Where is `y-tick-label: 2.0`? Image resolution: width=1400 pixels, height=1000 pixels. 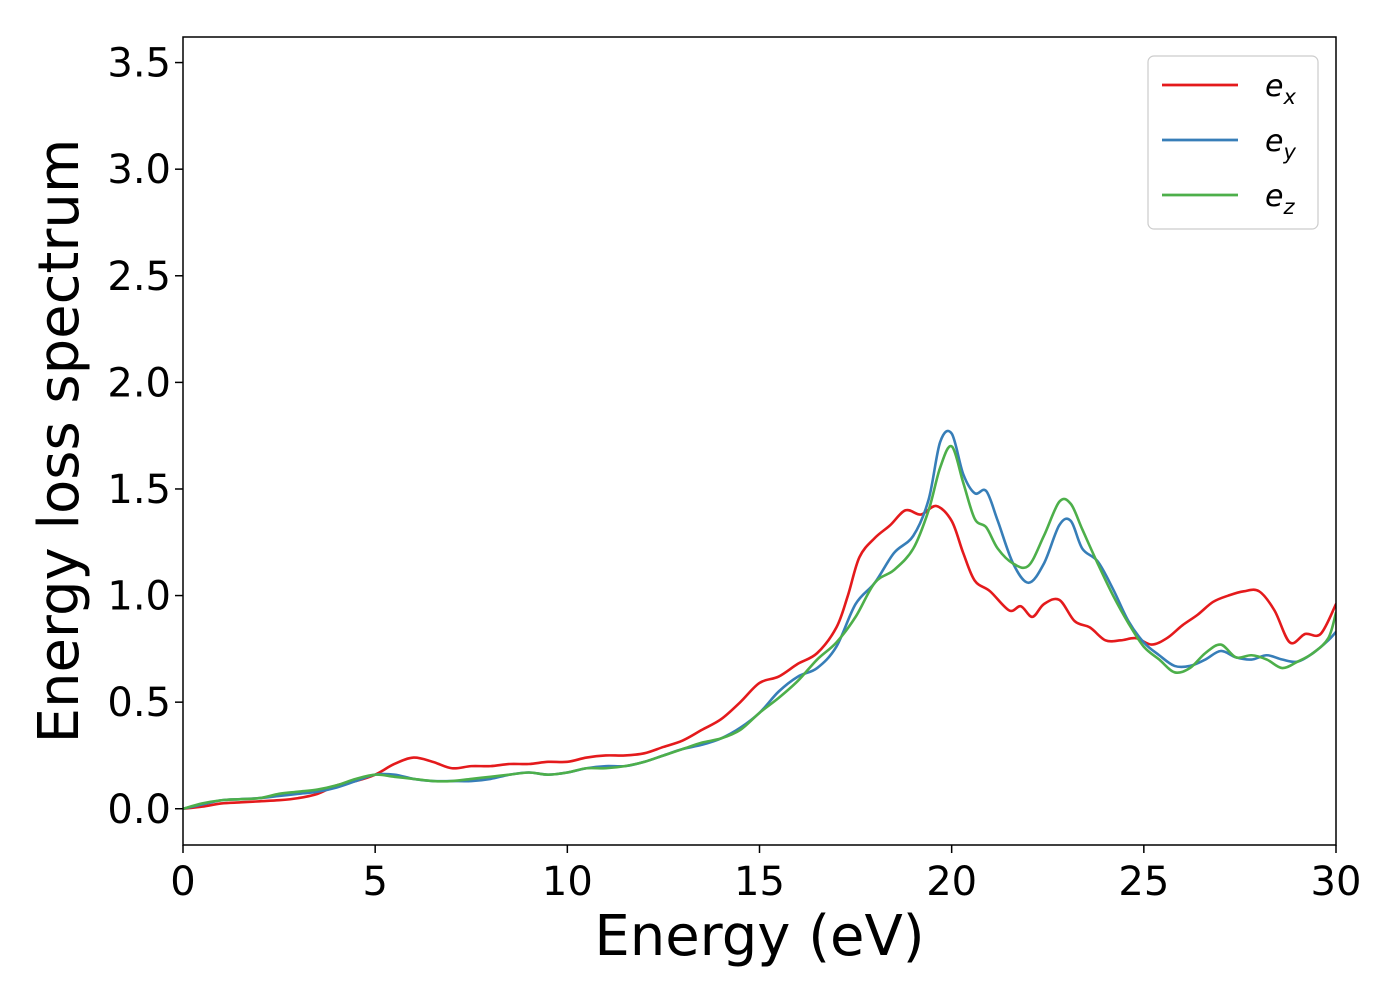
y-tick-label: 2.0 is located at coordinates (139, 383).